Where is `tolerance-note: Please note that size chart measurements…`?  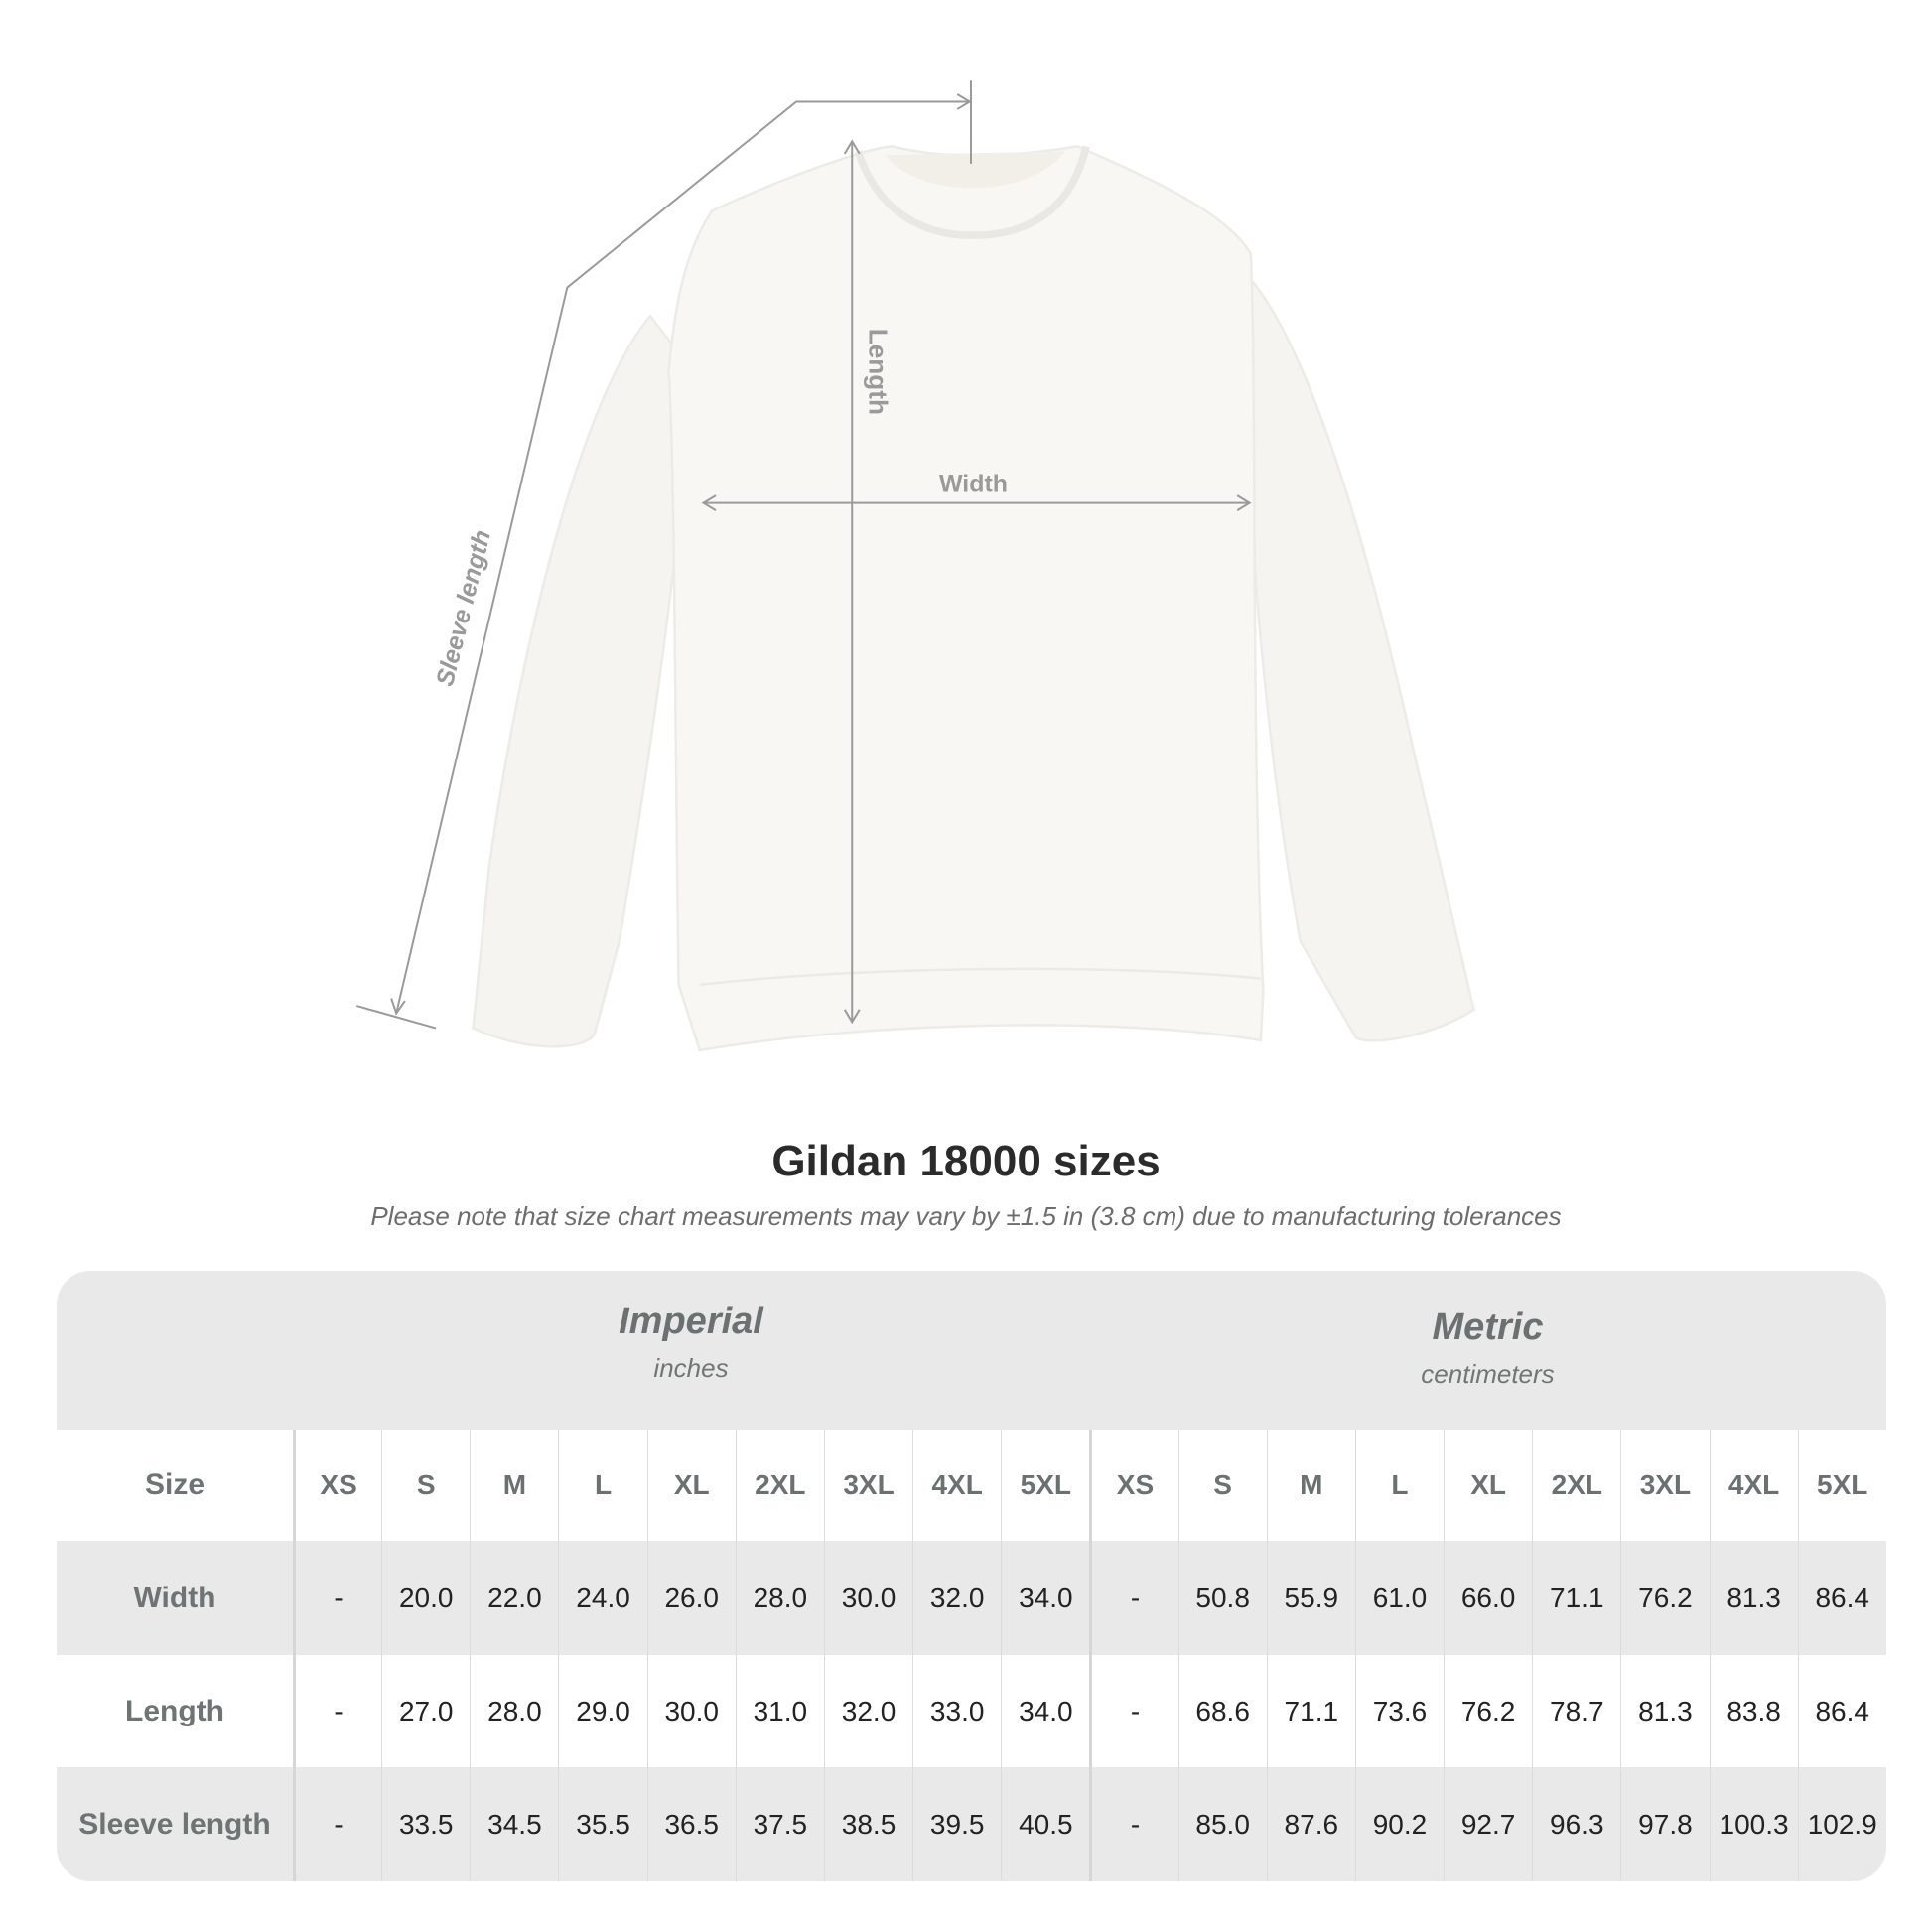 tolerance-note: Please note that size chart measurements… is located at coordinates (966, 1216).